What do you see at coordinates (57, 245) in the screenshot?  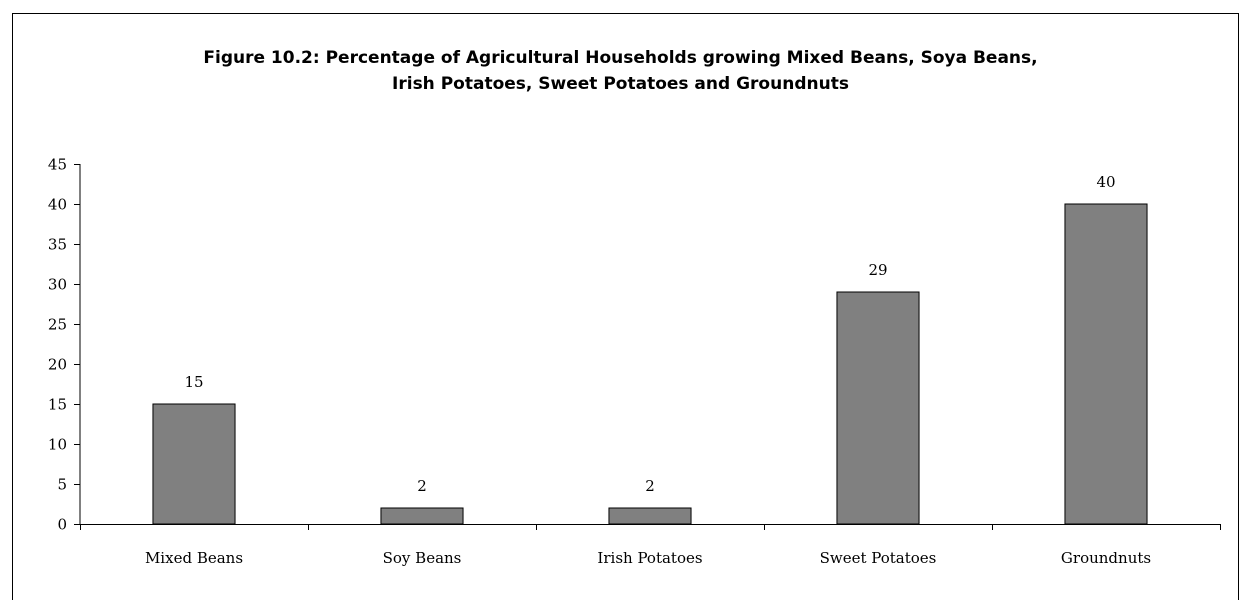 I see `y-tick-label: 35` at bounding box center [57, 245].